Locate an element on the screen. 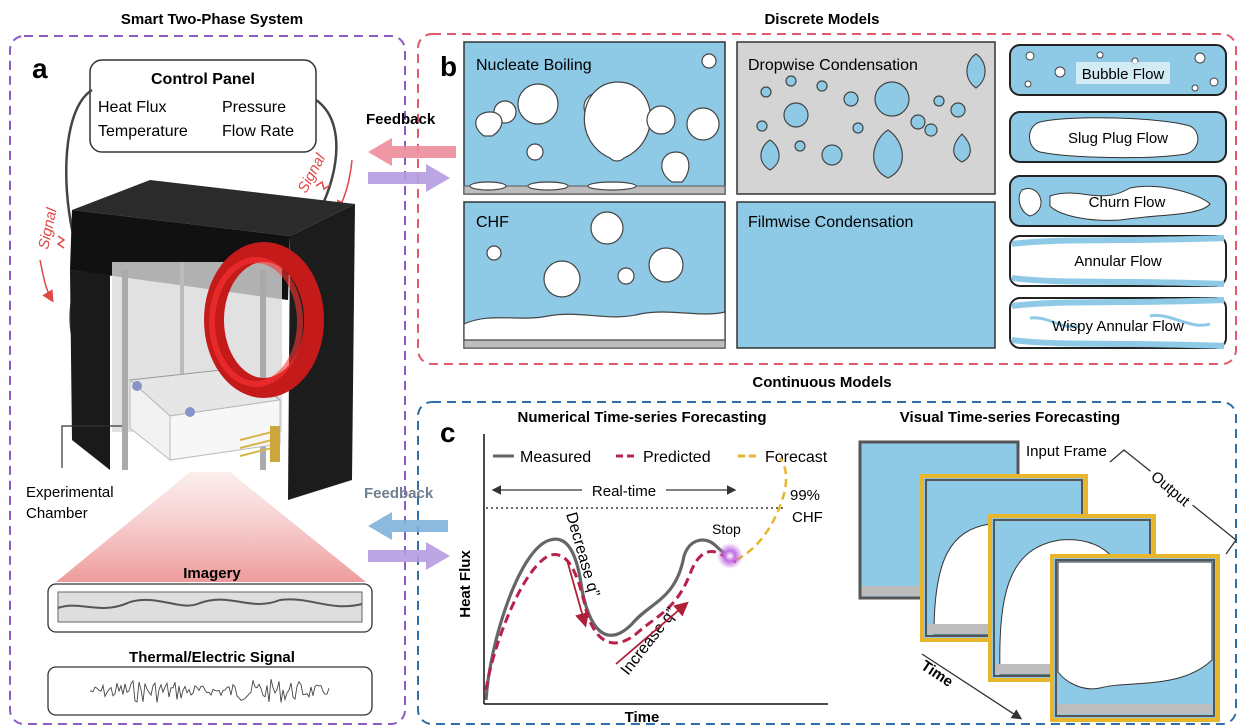  churn-flow-label: Churn Flow is located at coordinates (1127, 202).